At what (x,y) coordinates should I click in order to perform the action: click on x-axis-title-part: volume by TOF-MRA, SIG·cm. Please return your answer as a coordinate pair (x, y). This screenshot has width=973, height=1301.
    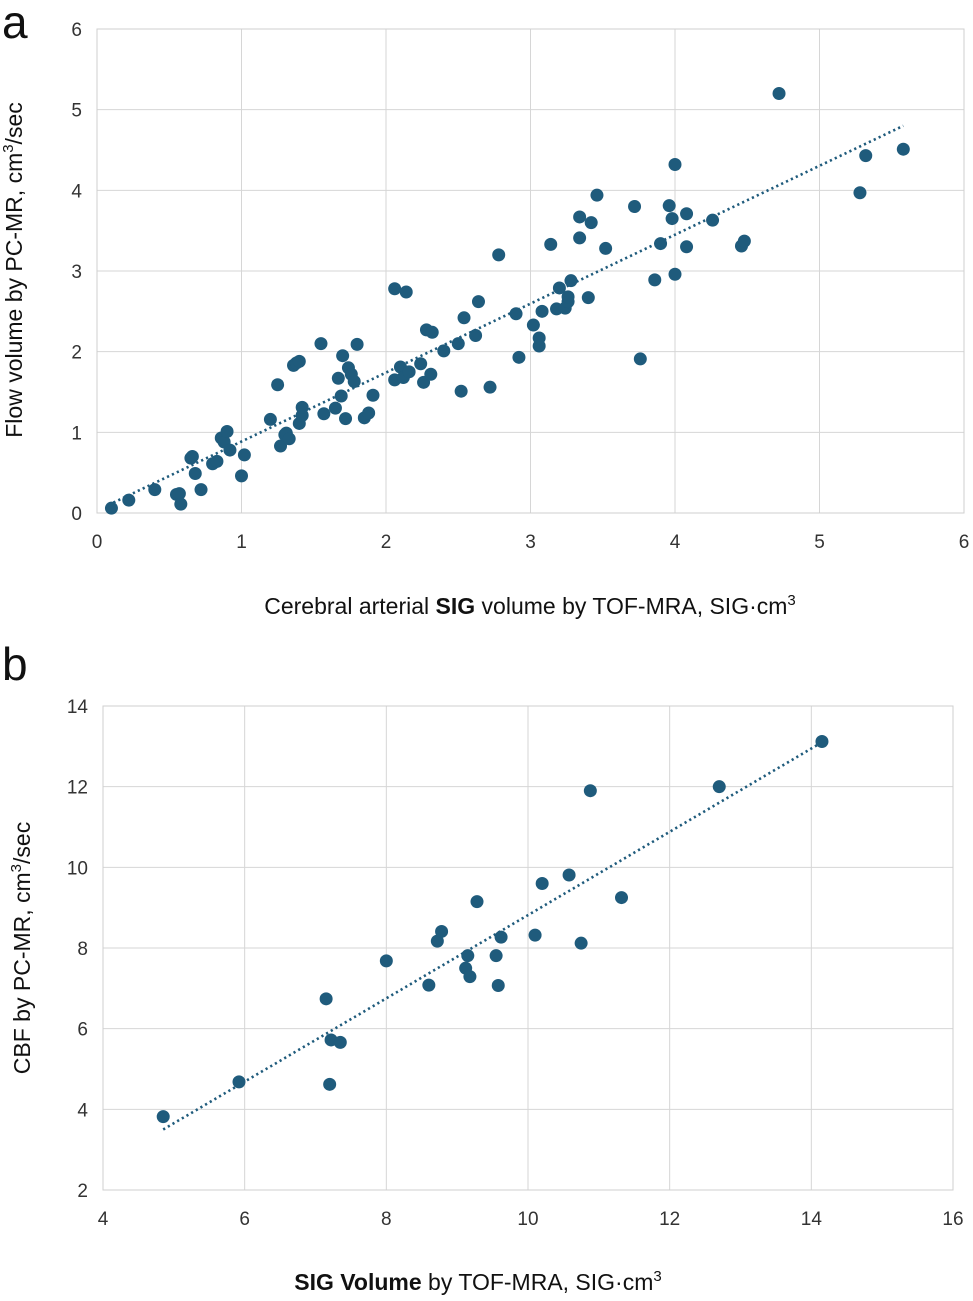
    Looking at the image, I should click on (631, 606).